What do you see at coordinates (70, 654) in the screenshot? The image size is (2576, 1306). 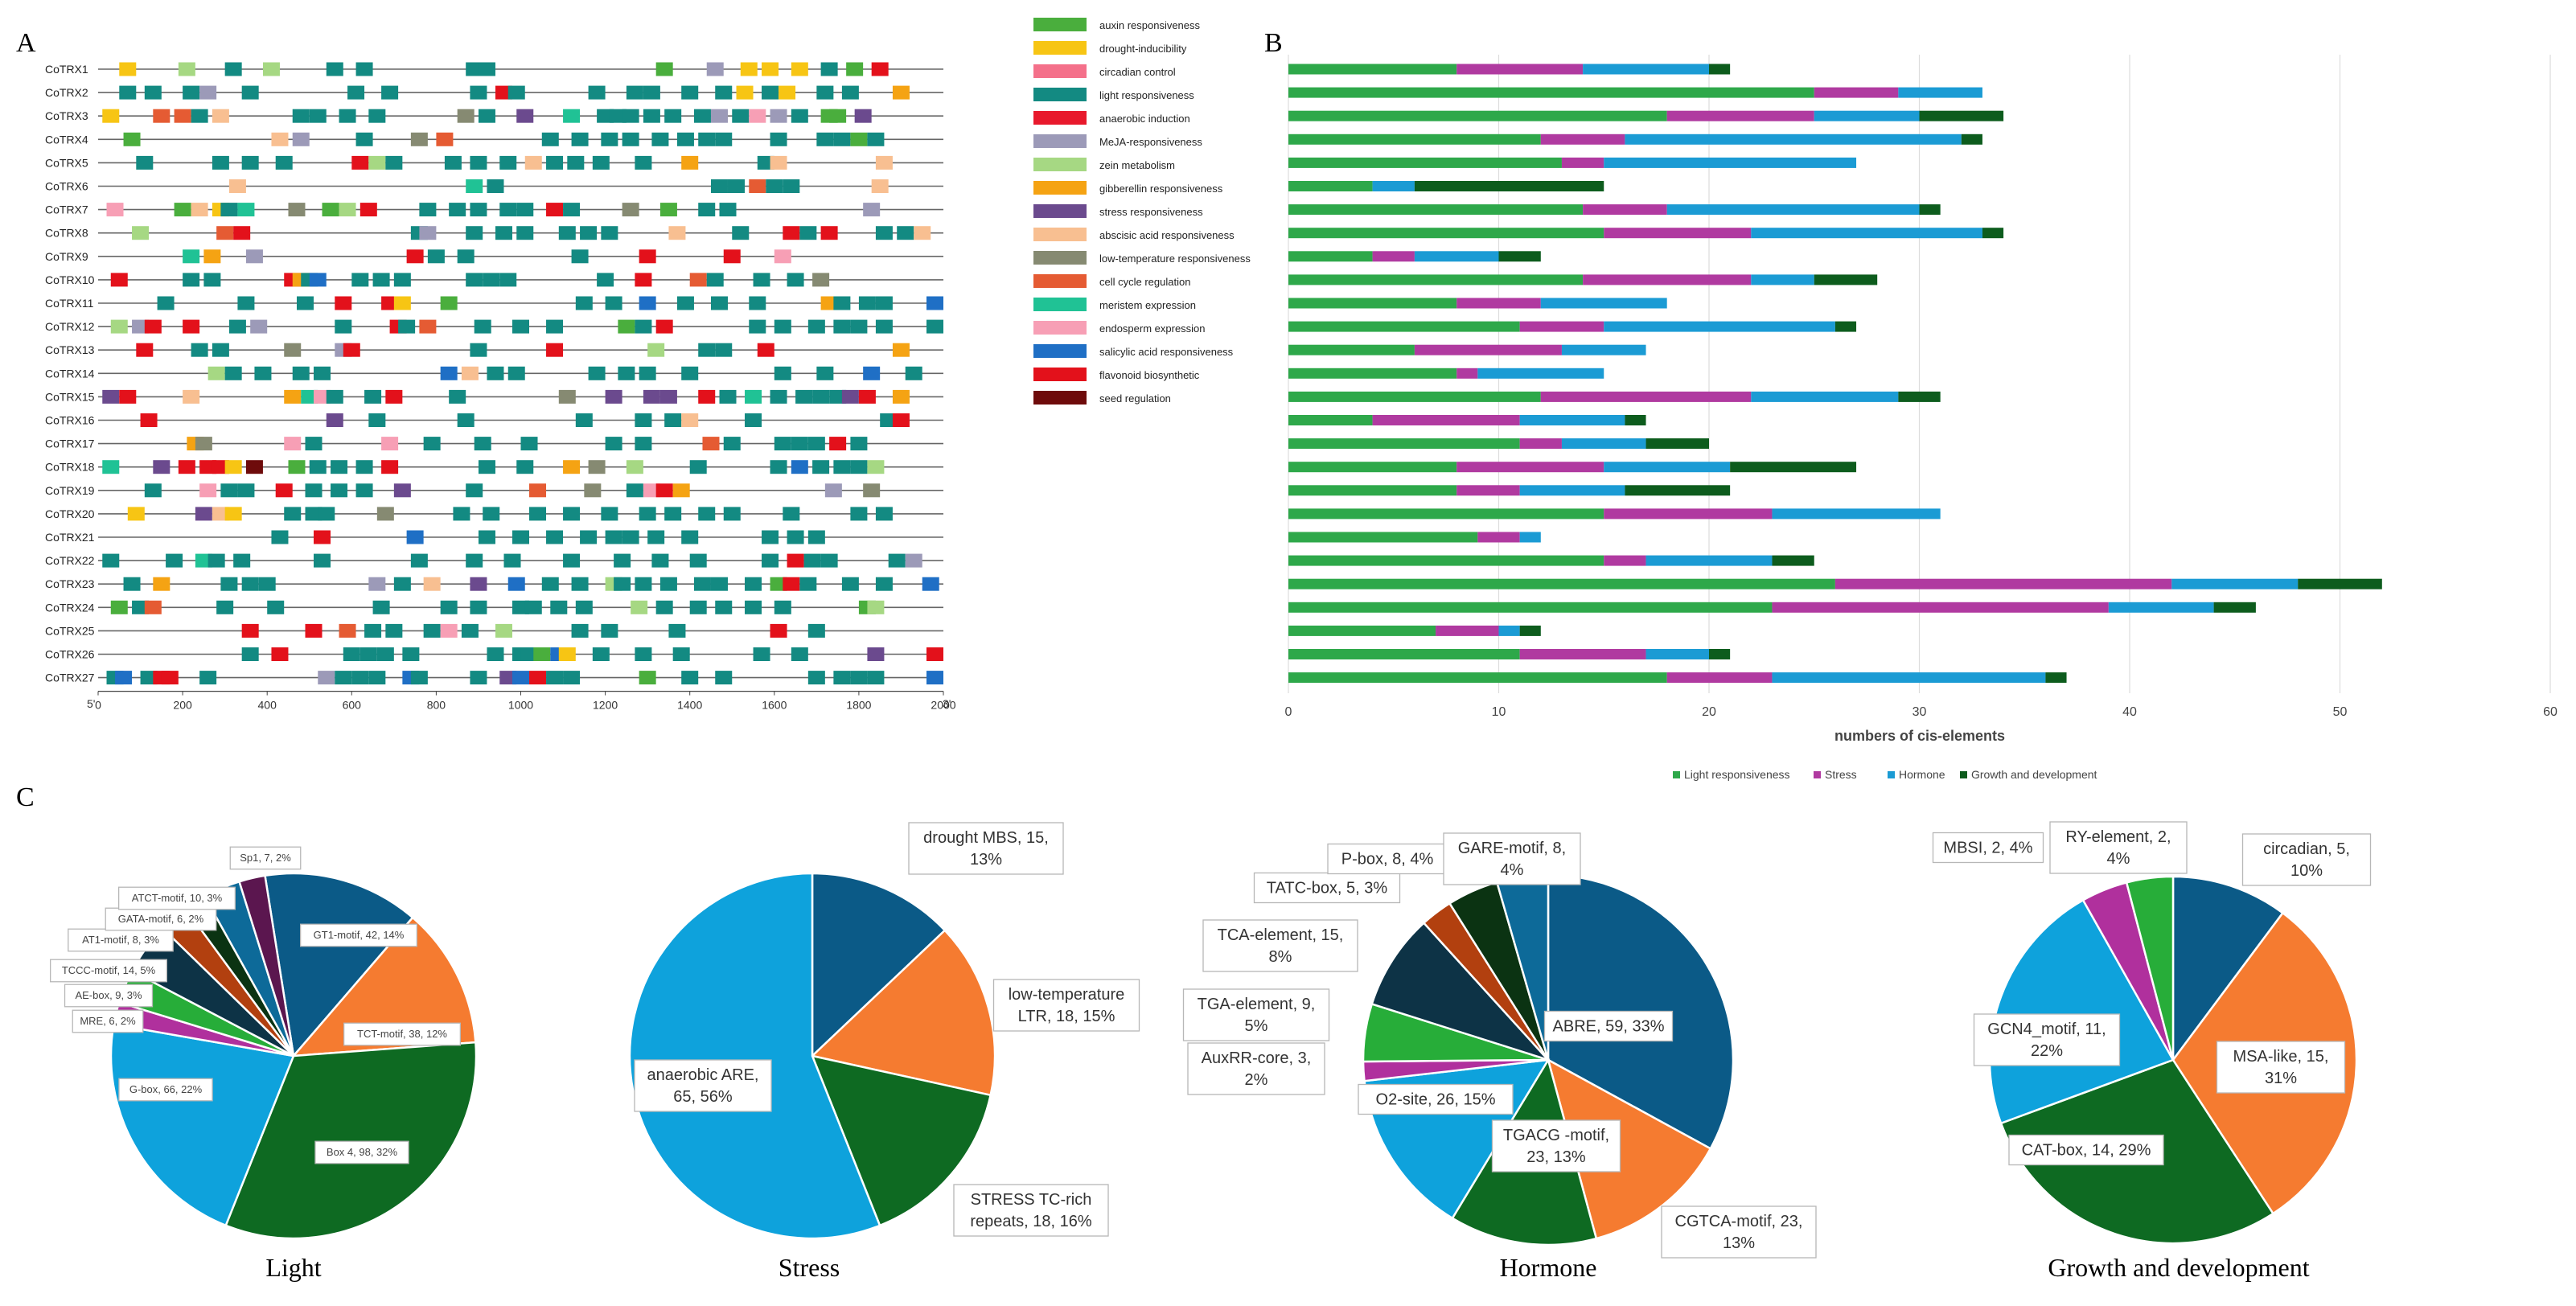 I see `gene-label: CoTRX26` at bounding box center [70, 654].